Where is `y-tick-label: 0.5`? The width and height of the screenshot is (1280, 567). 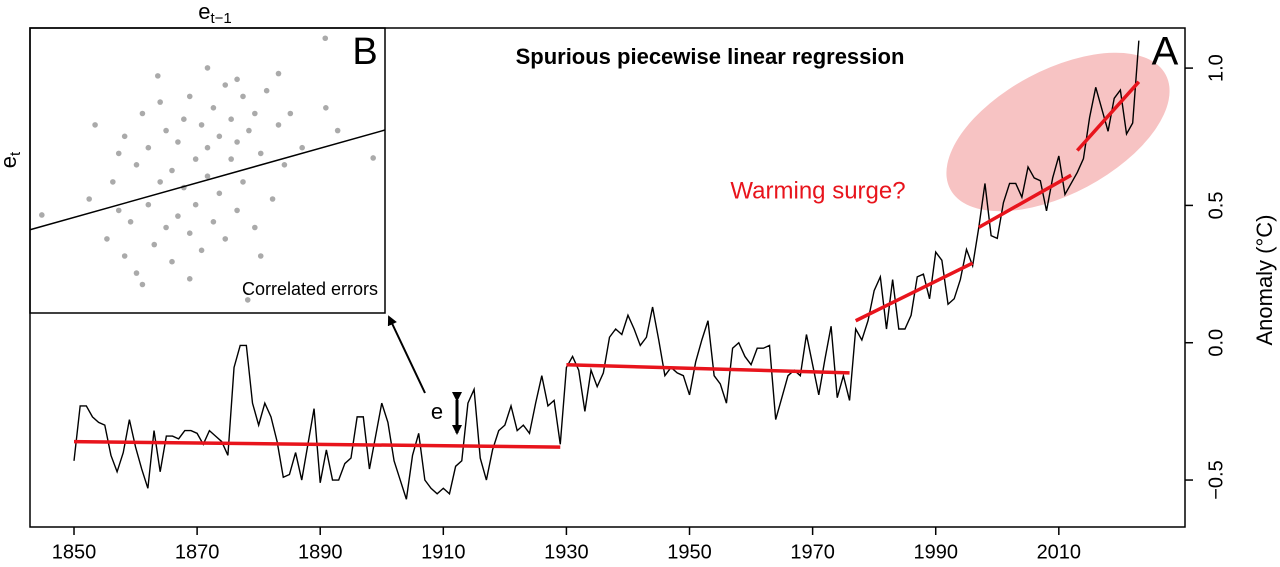 y-tick-label: 0.5 is located at coordinates (1216, 206).